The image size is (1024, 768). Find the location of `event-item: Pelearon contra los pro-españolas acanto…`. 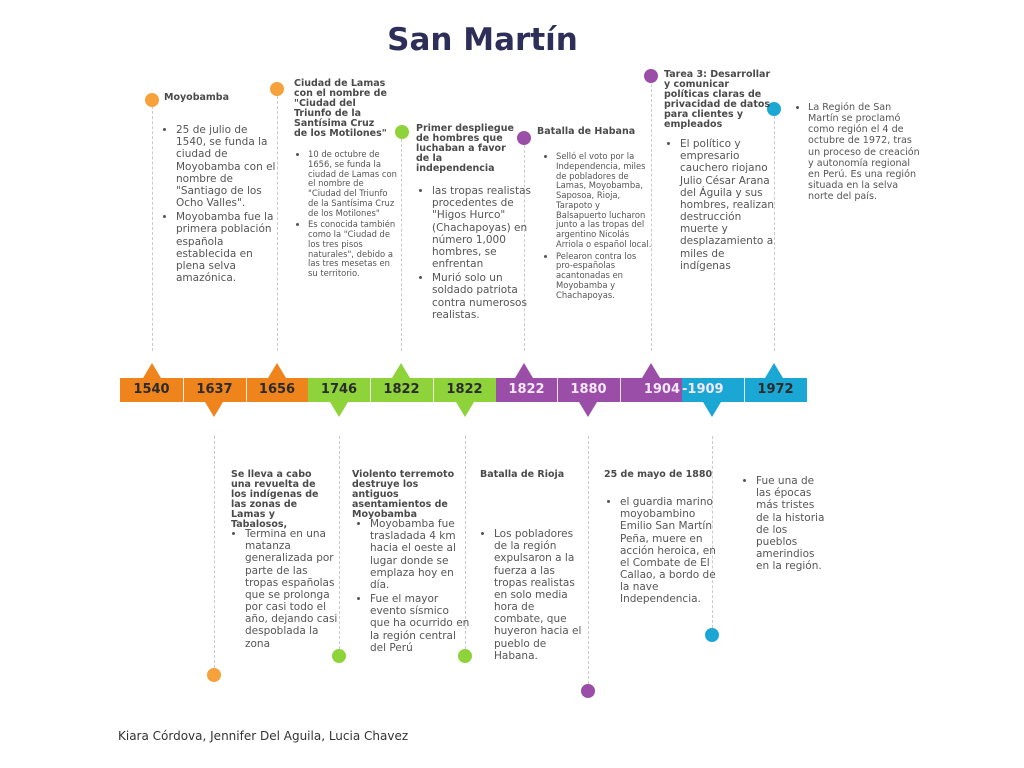

event-item: Pelearon contra los pro-españolas acanto… is located at coordinates (604, 276).